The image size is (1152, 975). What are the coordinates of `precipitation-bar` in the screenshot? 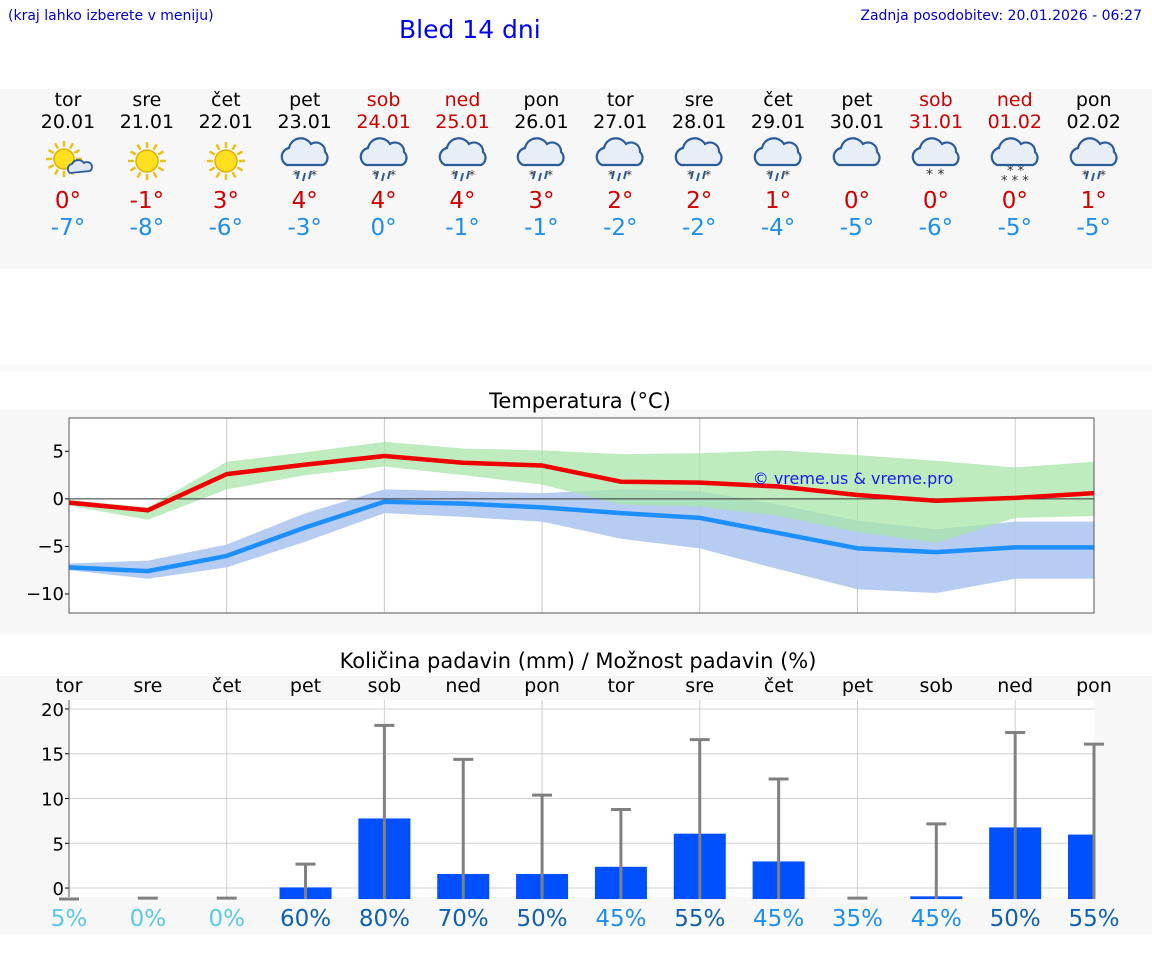 It's located at (1081, 867).